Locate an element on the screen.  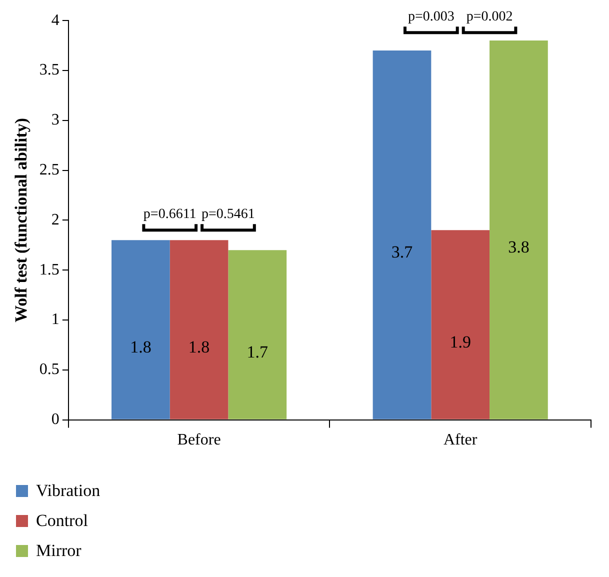
annotation: p=0.003 is located at coordinates (431, 16).